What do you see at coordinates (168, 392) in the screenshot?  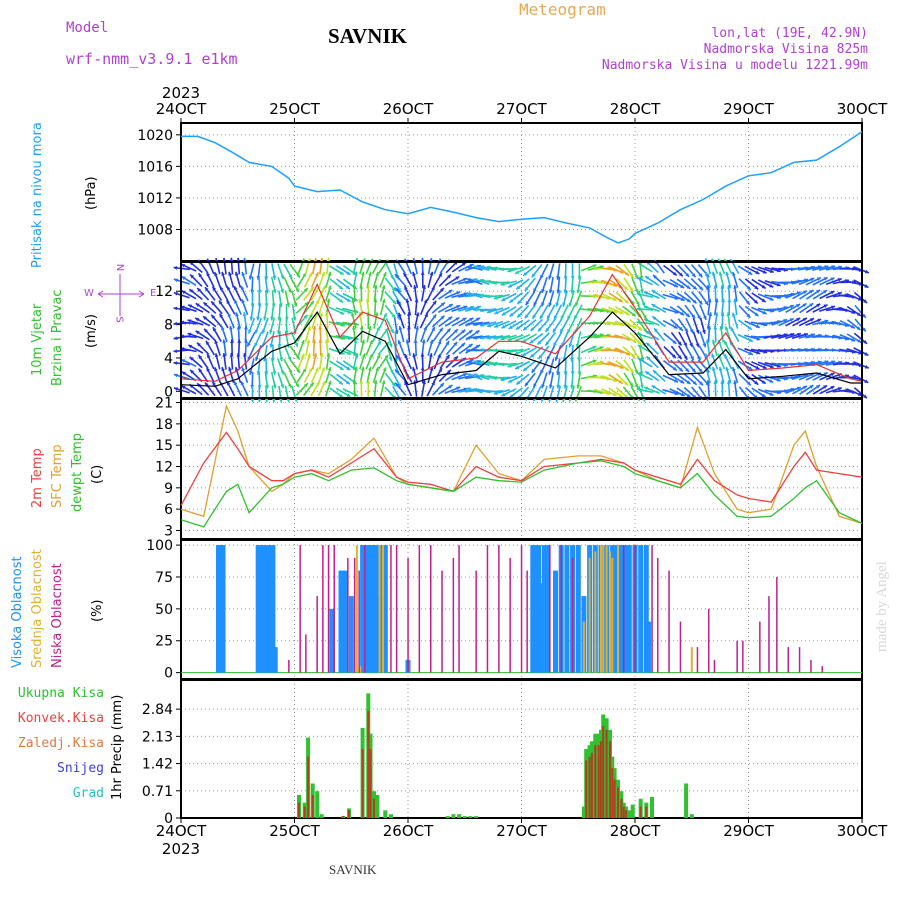 I see `y-tick-label: 0` at bounding box center [168, 392].